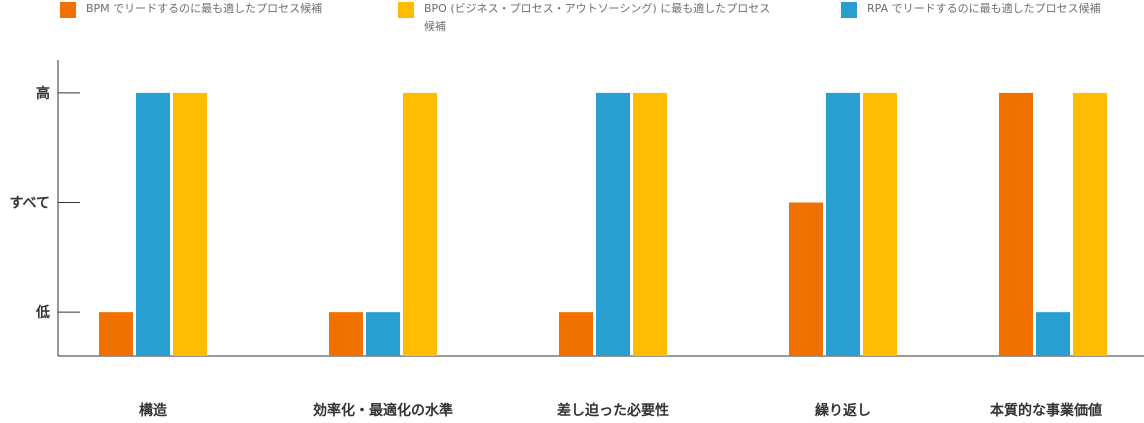 The image size is (1144, 423). Describe the element at coordinates (153, 410) in the screenshot. I see `x-tick-label: 構造` at that location.